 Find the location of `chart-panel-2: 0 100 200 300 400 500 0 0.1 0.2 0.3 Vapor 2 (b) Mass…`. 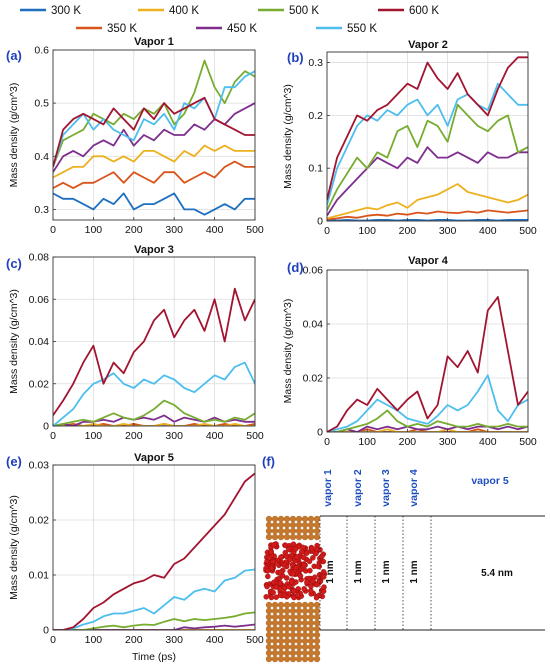

chart-panel-2: 0 100 200 300 400 500 0 0.1 0.2 0.3 Vapor 2 (b) Mass… is located at coordinates (409, 138).